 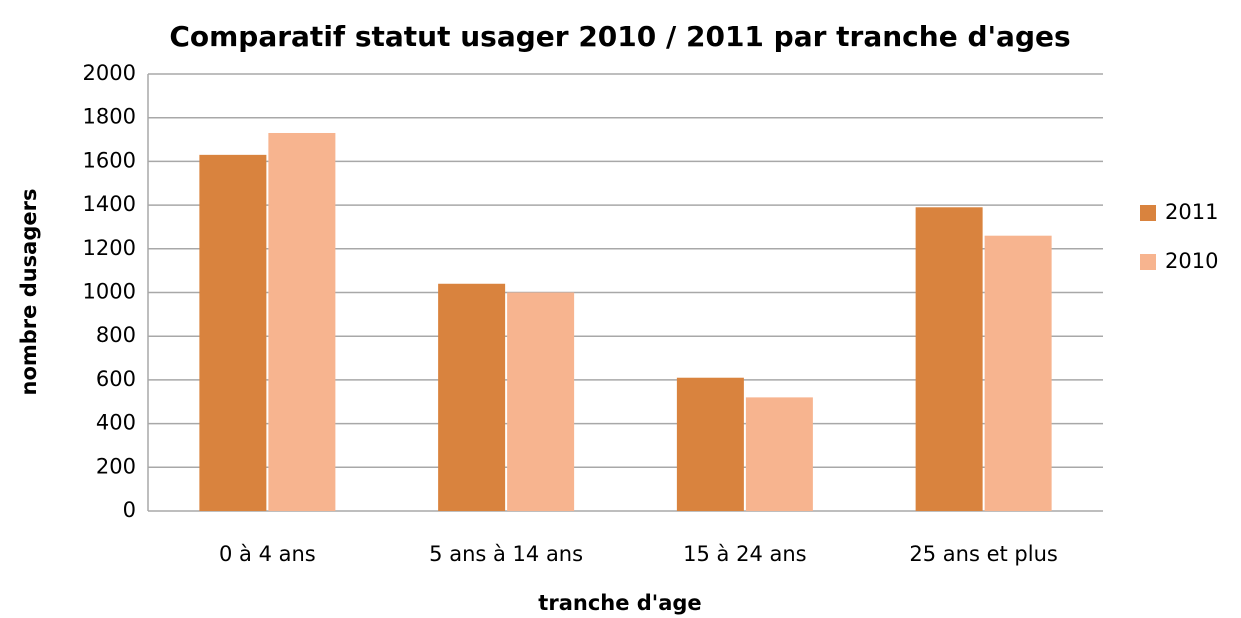 What do you see at coordinates (267, 554) in the screenshot?
I see `x-tick-label: 0 à 4 ans` at bounding box center [267, 554].